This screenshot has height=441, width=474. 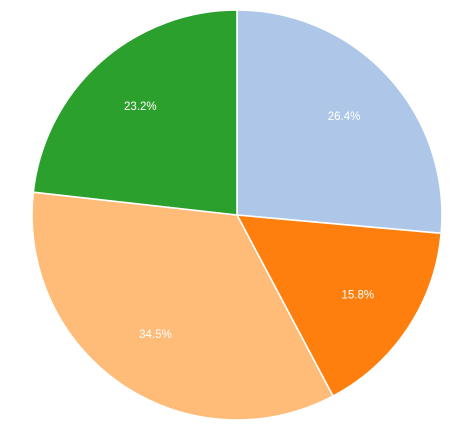 What do you see at coordinates (155, 335) in the screenshot?
I see `pie-slice-label-3: 34.5%` at bounding box center [155, 335].